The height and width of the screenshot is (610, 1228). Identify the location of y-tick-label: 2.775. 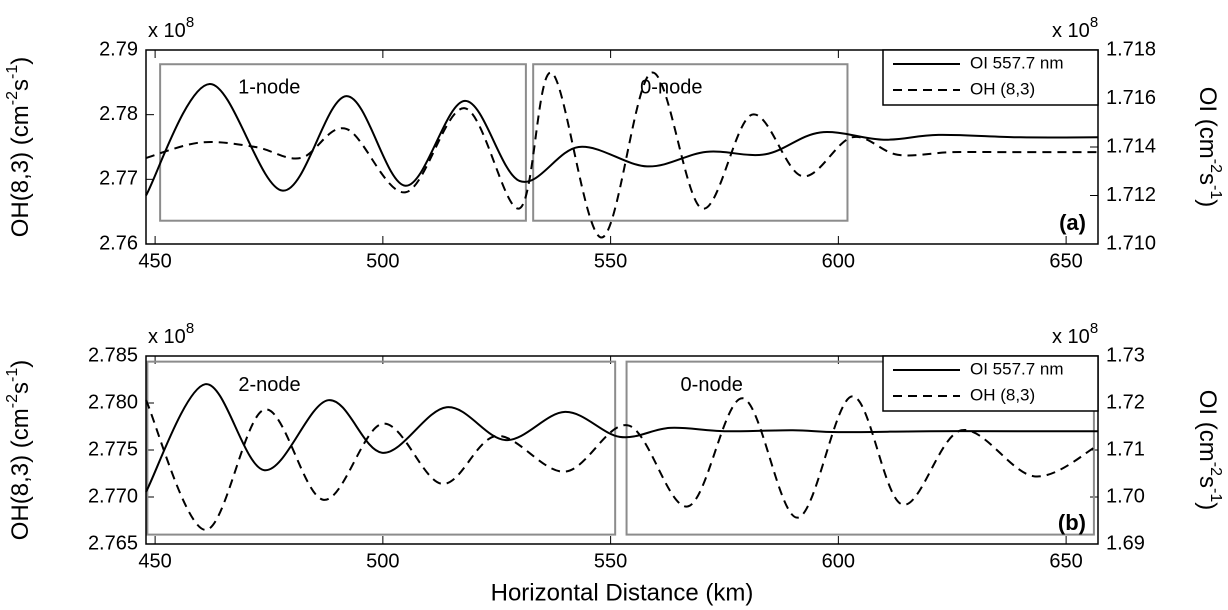
(113, 449).